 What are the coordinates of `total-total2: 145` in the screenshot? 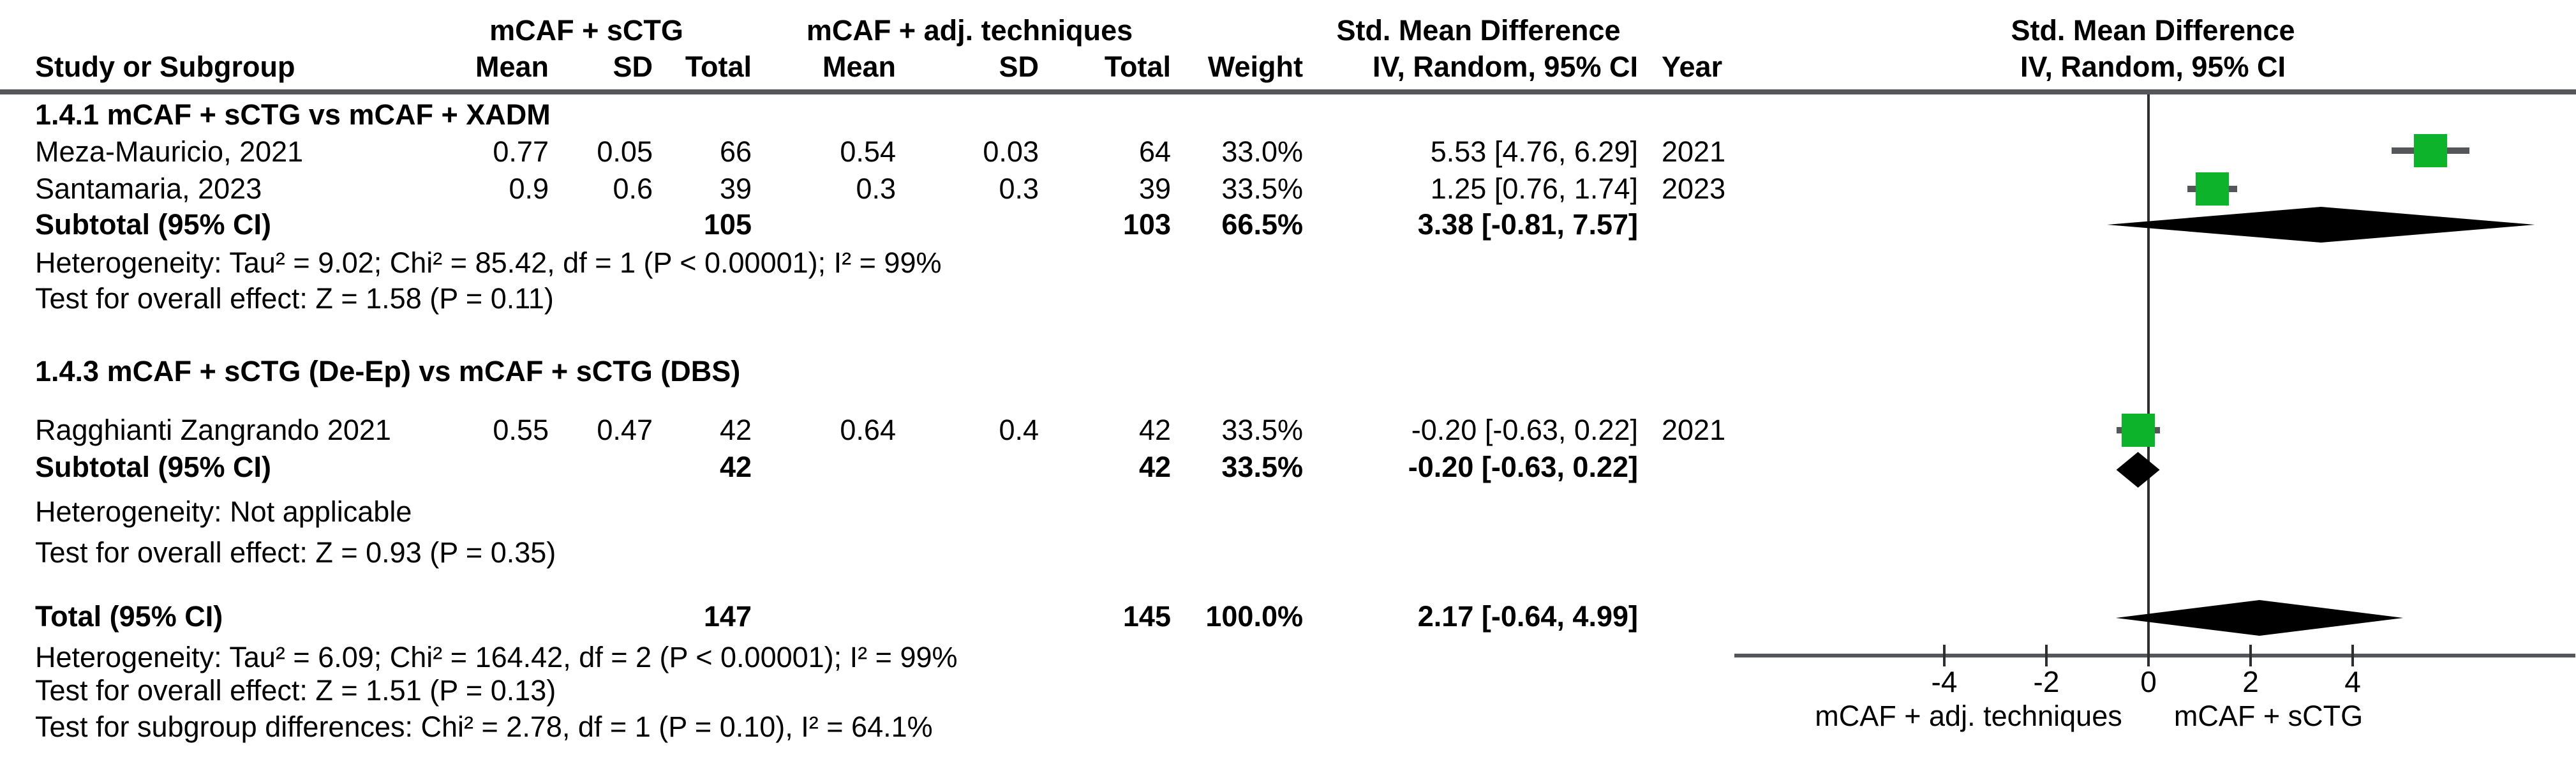 It's located at (1146, 616).